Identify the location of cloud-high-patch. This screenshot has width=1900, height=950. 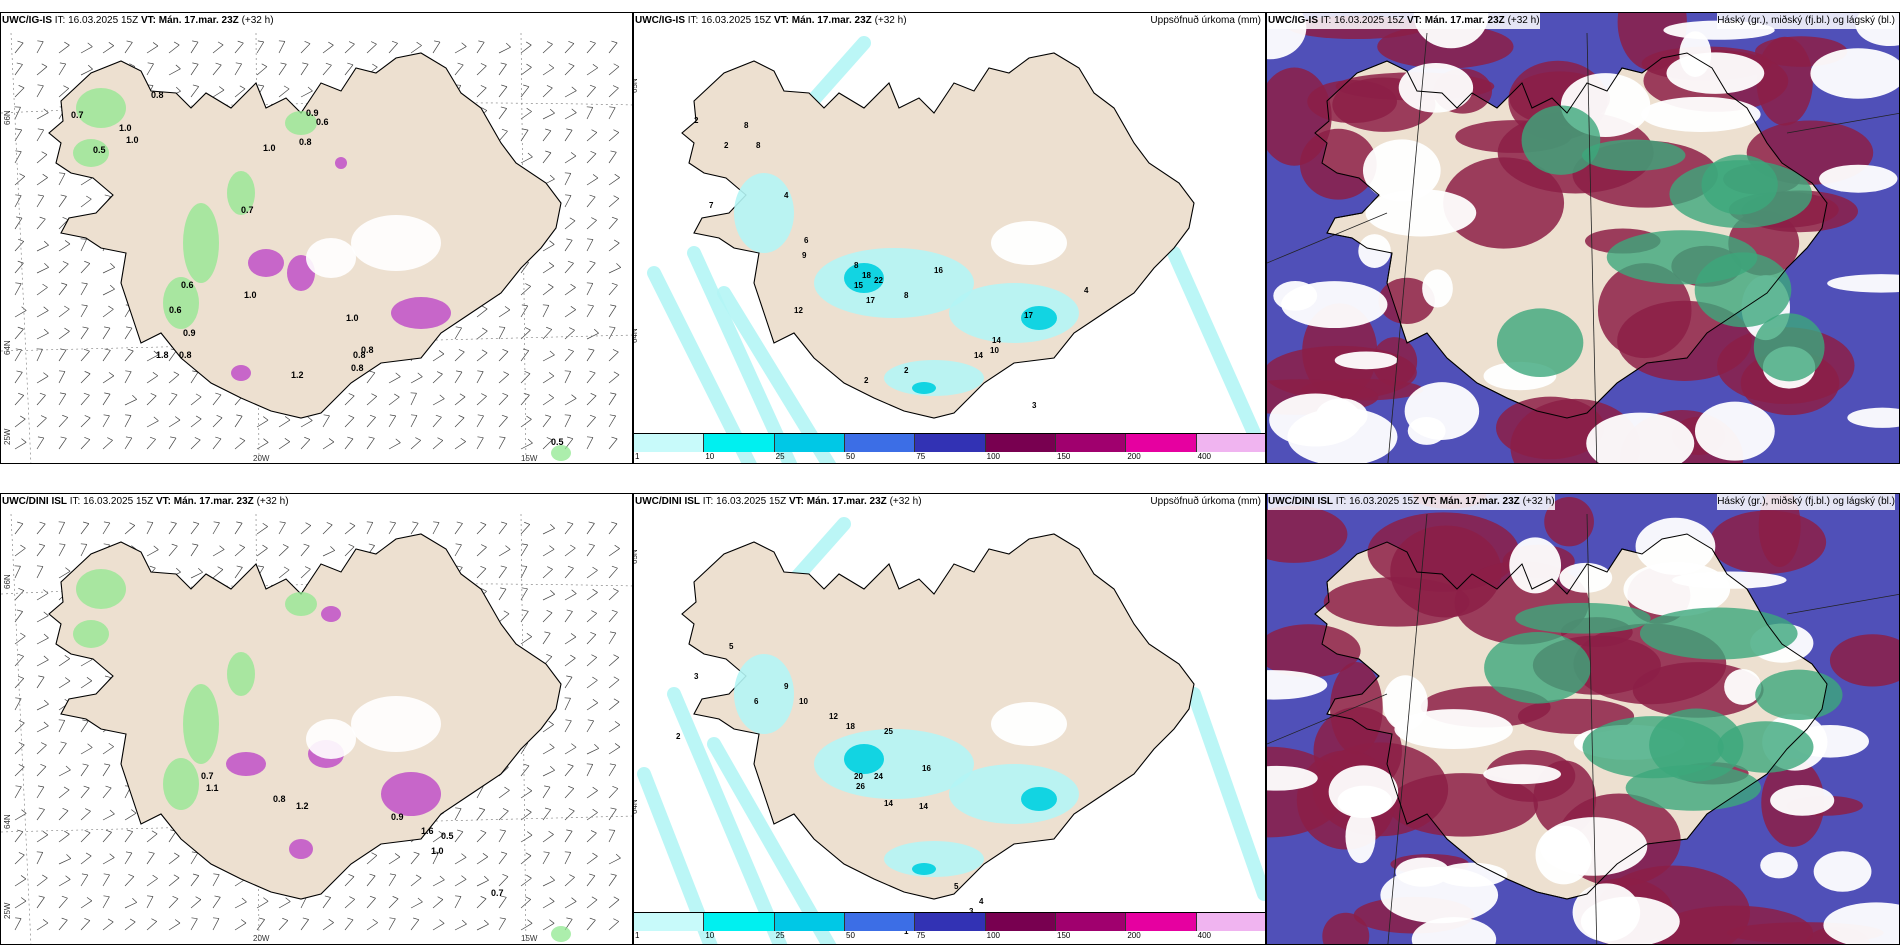
(1299, 116).